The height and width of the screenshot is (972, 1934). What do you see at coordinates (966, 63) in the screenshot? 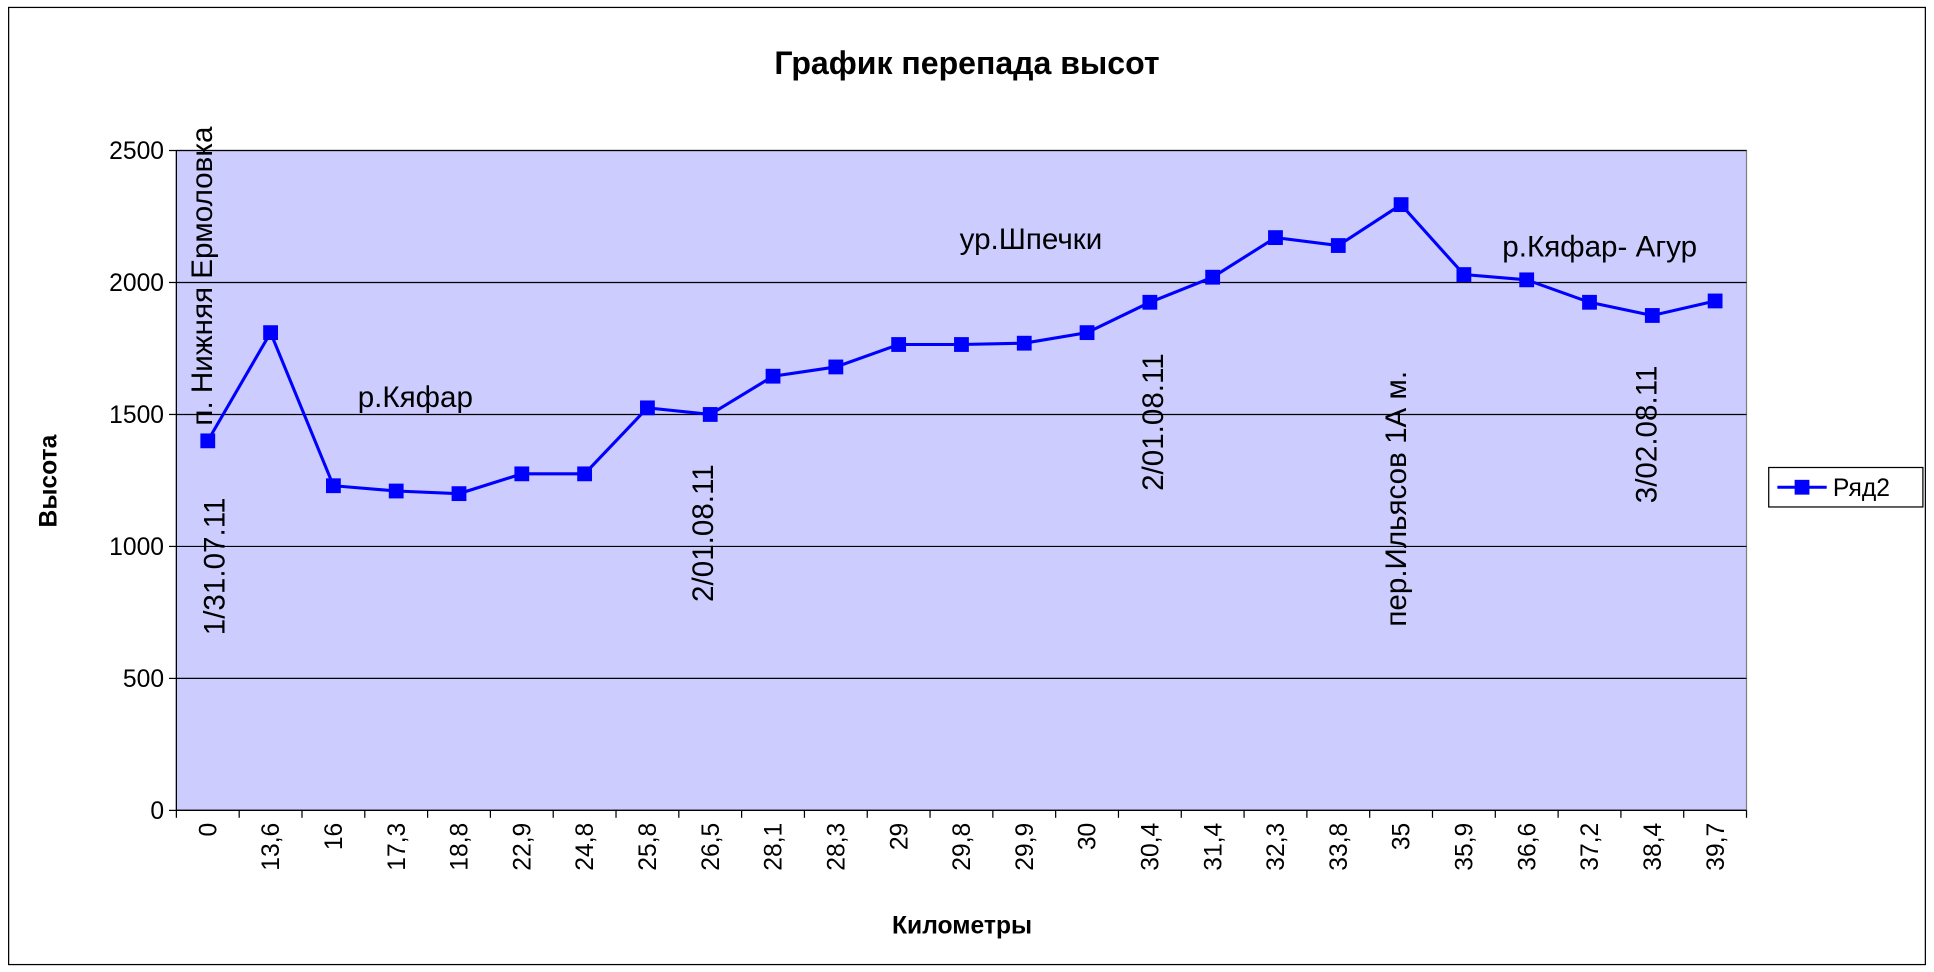
I see `chart-title: График перепада высот` at bounding box center [966, 63].